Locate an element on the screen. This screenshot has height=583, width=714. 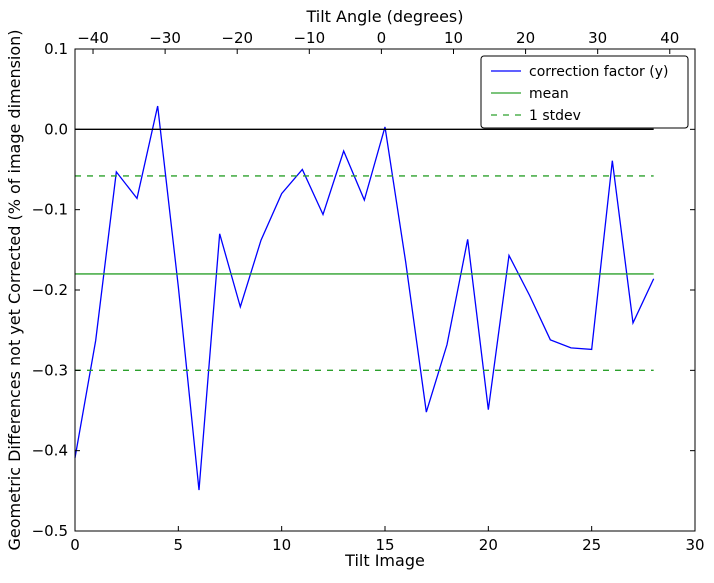
y-tick-label: −0.5 is located at coordinates (50, 531).